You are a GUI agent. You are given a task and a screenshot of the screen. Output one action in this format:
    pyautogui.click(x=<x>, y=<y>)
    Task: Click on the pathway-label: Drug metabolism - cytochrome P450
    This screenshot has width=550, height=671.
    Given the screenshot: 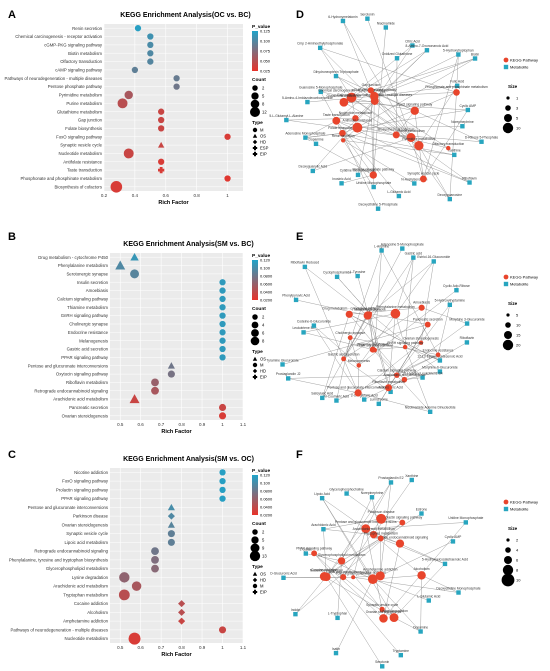 What is the action you would take?
    pyautogui.click(x=349, y=309)
    